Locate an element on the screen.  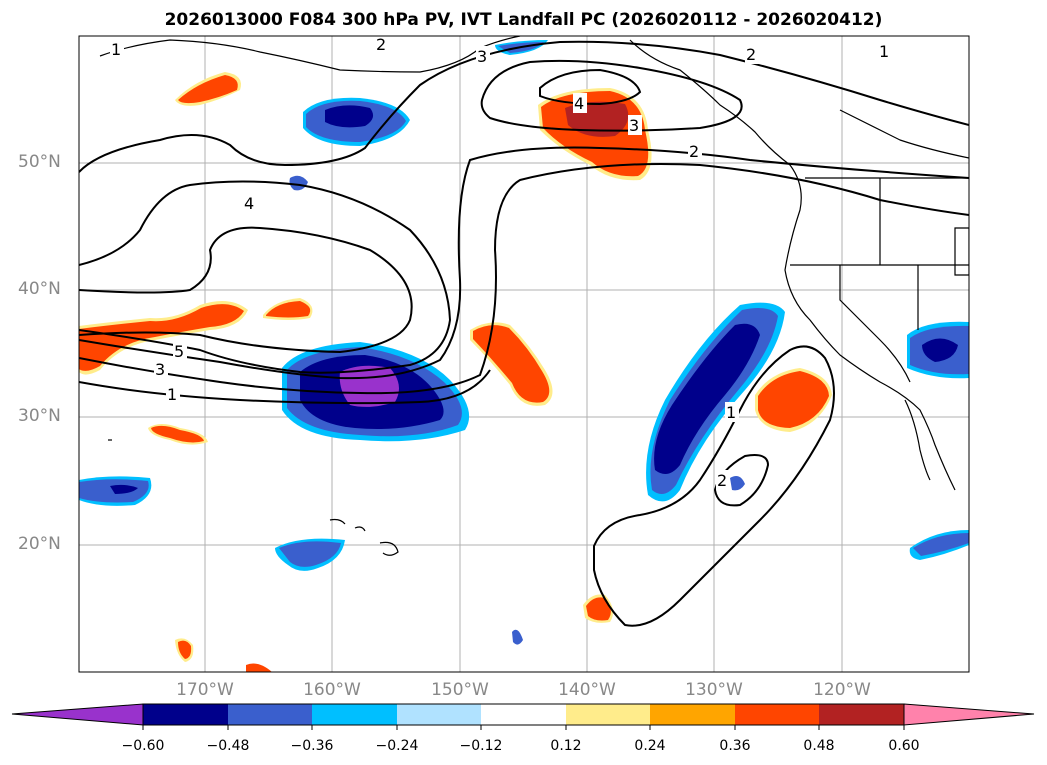
lon-label: 120°W is located at coordinates (842, 690).